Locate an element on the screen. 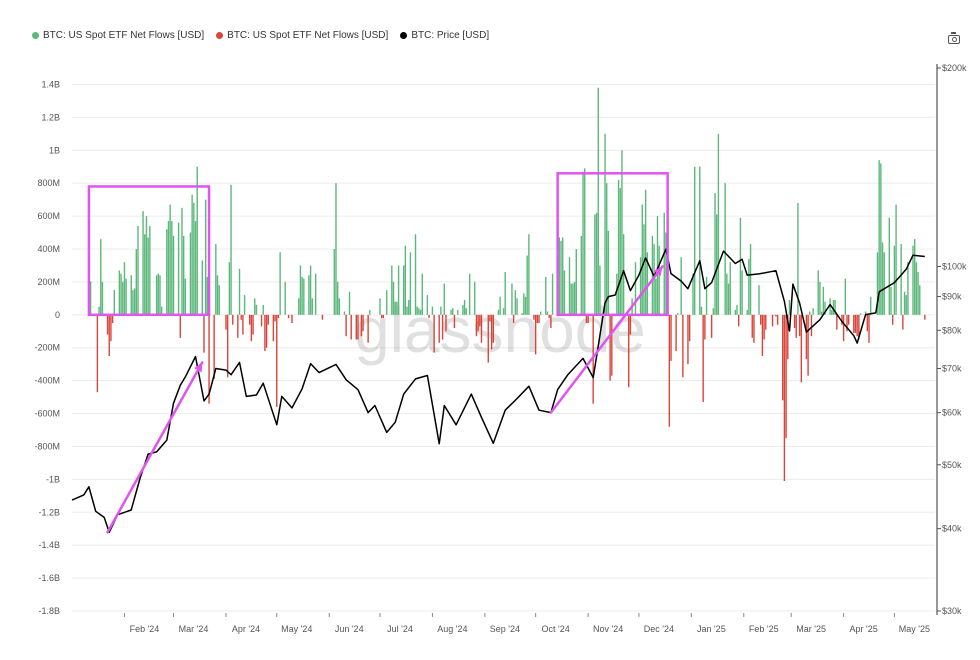 Image resolution: width=980 pixels, height=660 pixels. x-tick-label: Feb '25 is located at coordinates (764, 629).